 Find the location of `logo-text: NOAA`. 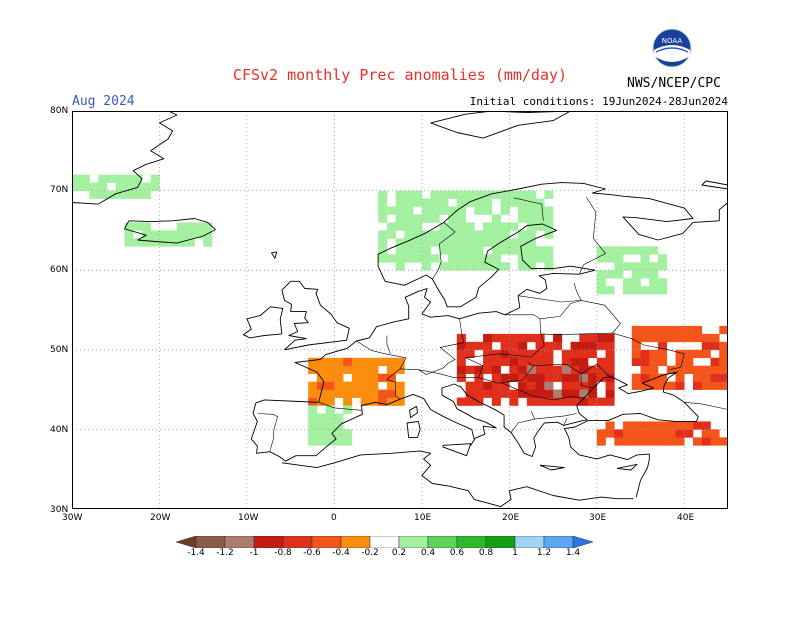

logo-text: NOAA is located at coordinates (672, 41).